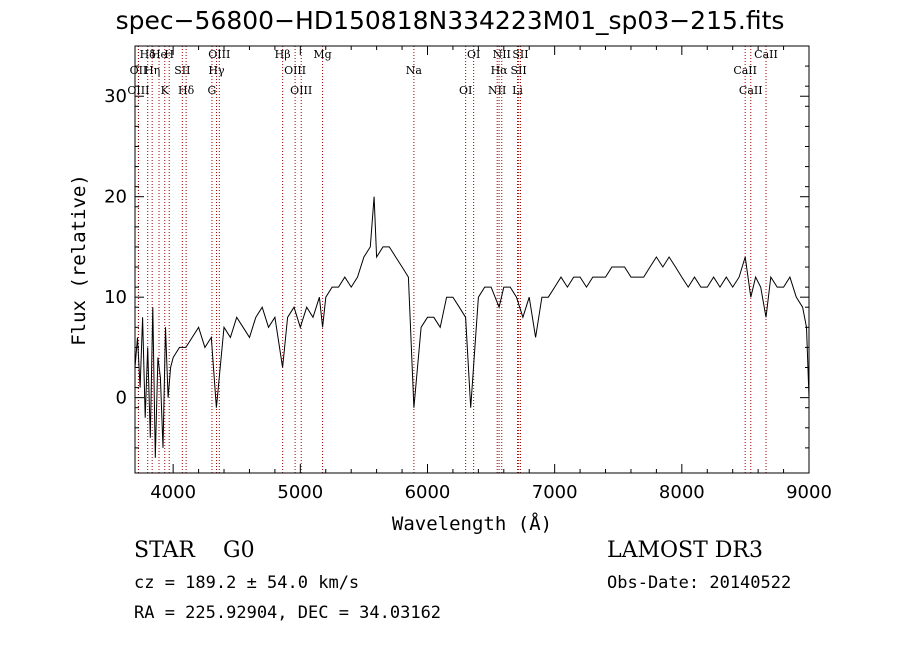 The width and height of the screenshot is (900, 649). I want to click on line-marker-label-20: NII, so click(497, 90).